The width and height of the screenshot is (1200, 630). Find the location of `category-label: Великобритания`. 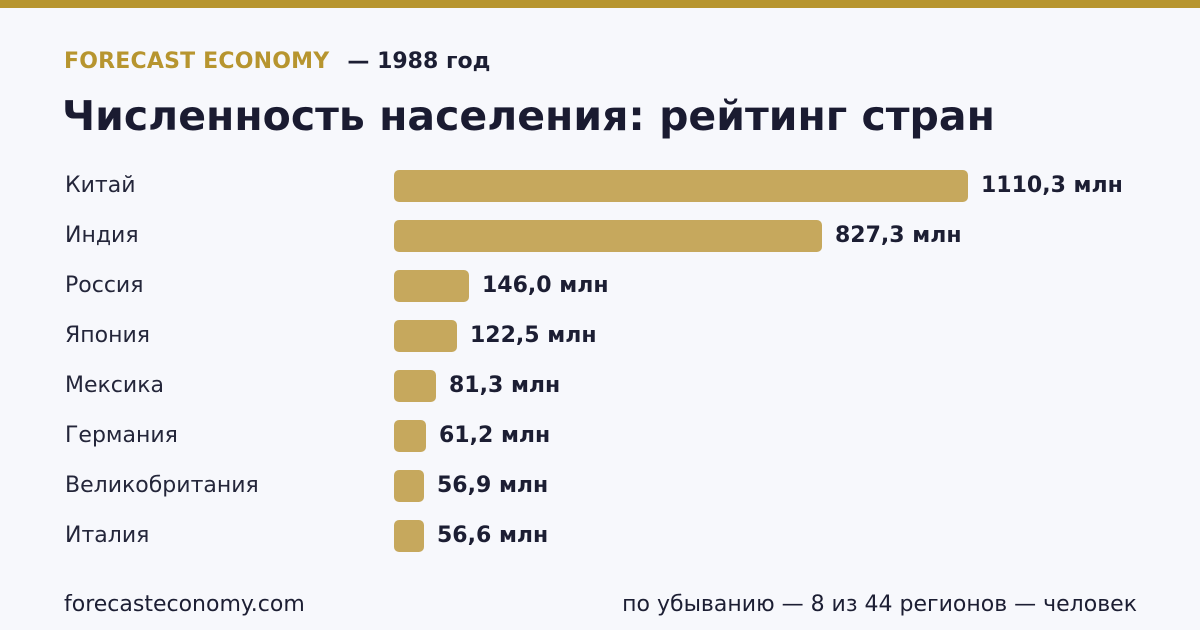

category-label: Великобритания is located at coordinates (162, 485).